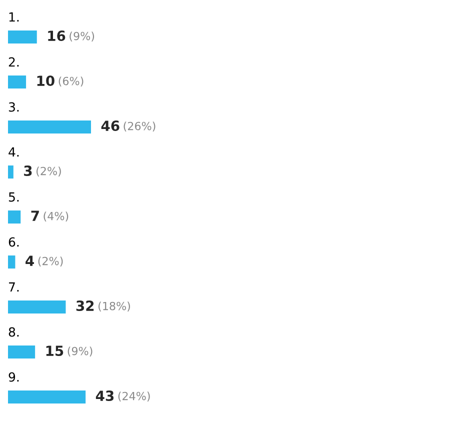 The width and height of the screenshot is (450, 421). What do you see at coordinates (13, 197) in the screenshot?
I see `y-tick-label: 5.` at bounding box center [13, 197].